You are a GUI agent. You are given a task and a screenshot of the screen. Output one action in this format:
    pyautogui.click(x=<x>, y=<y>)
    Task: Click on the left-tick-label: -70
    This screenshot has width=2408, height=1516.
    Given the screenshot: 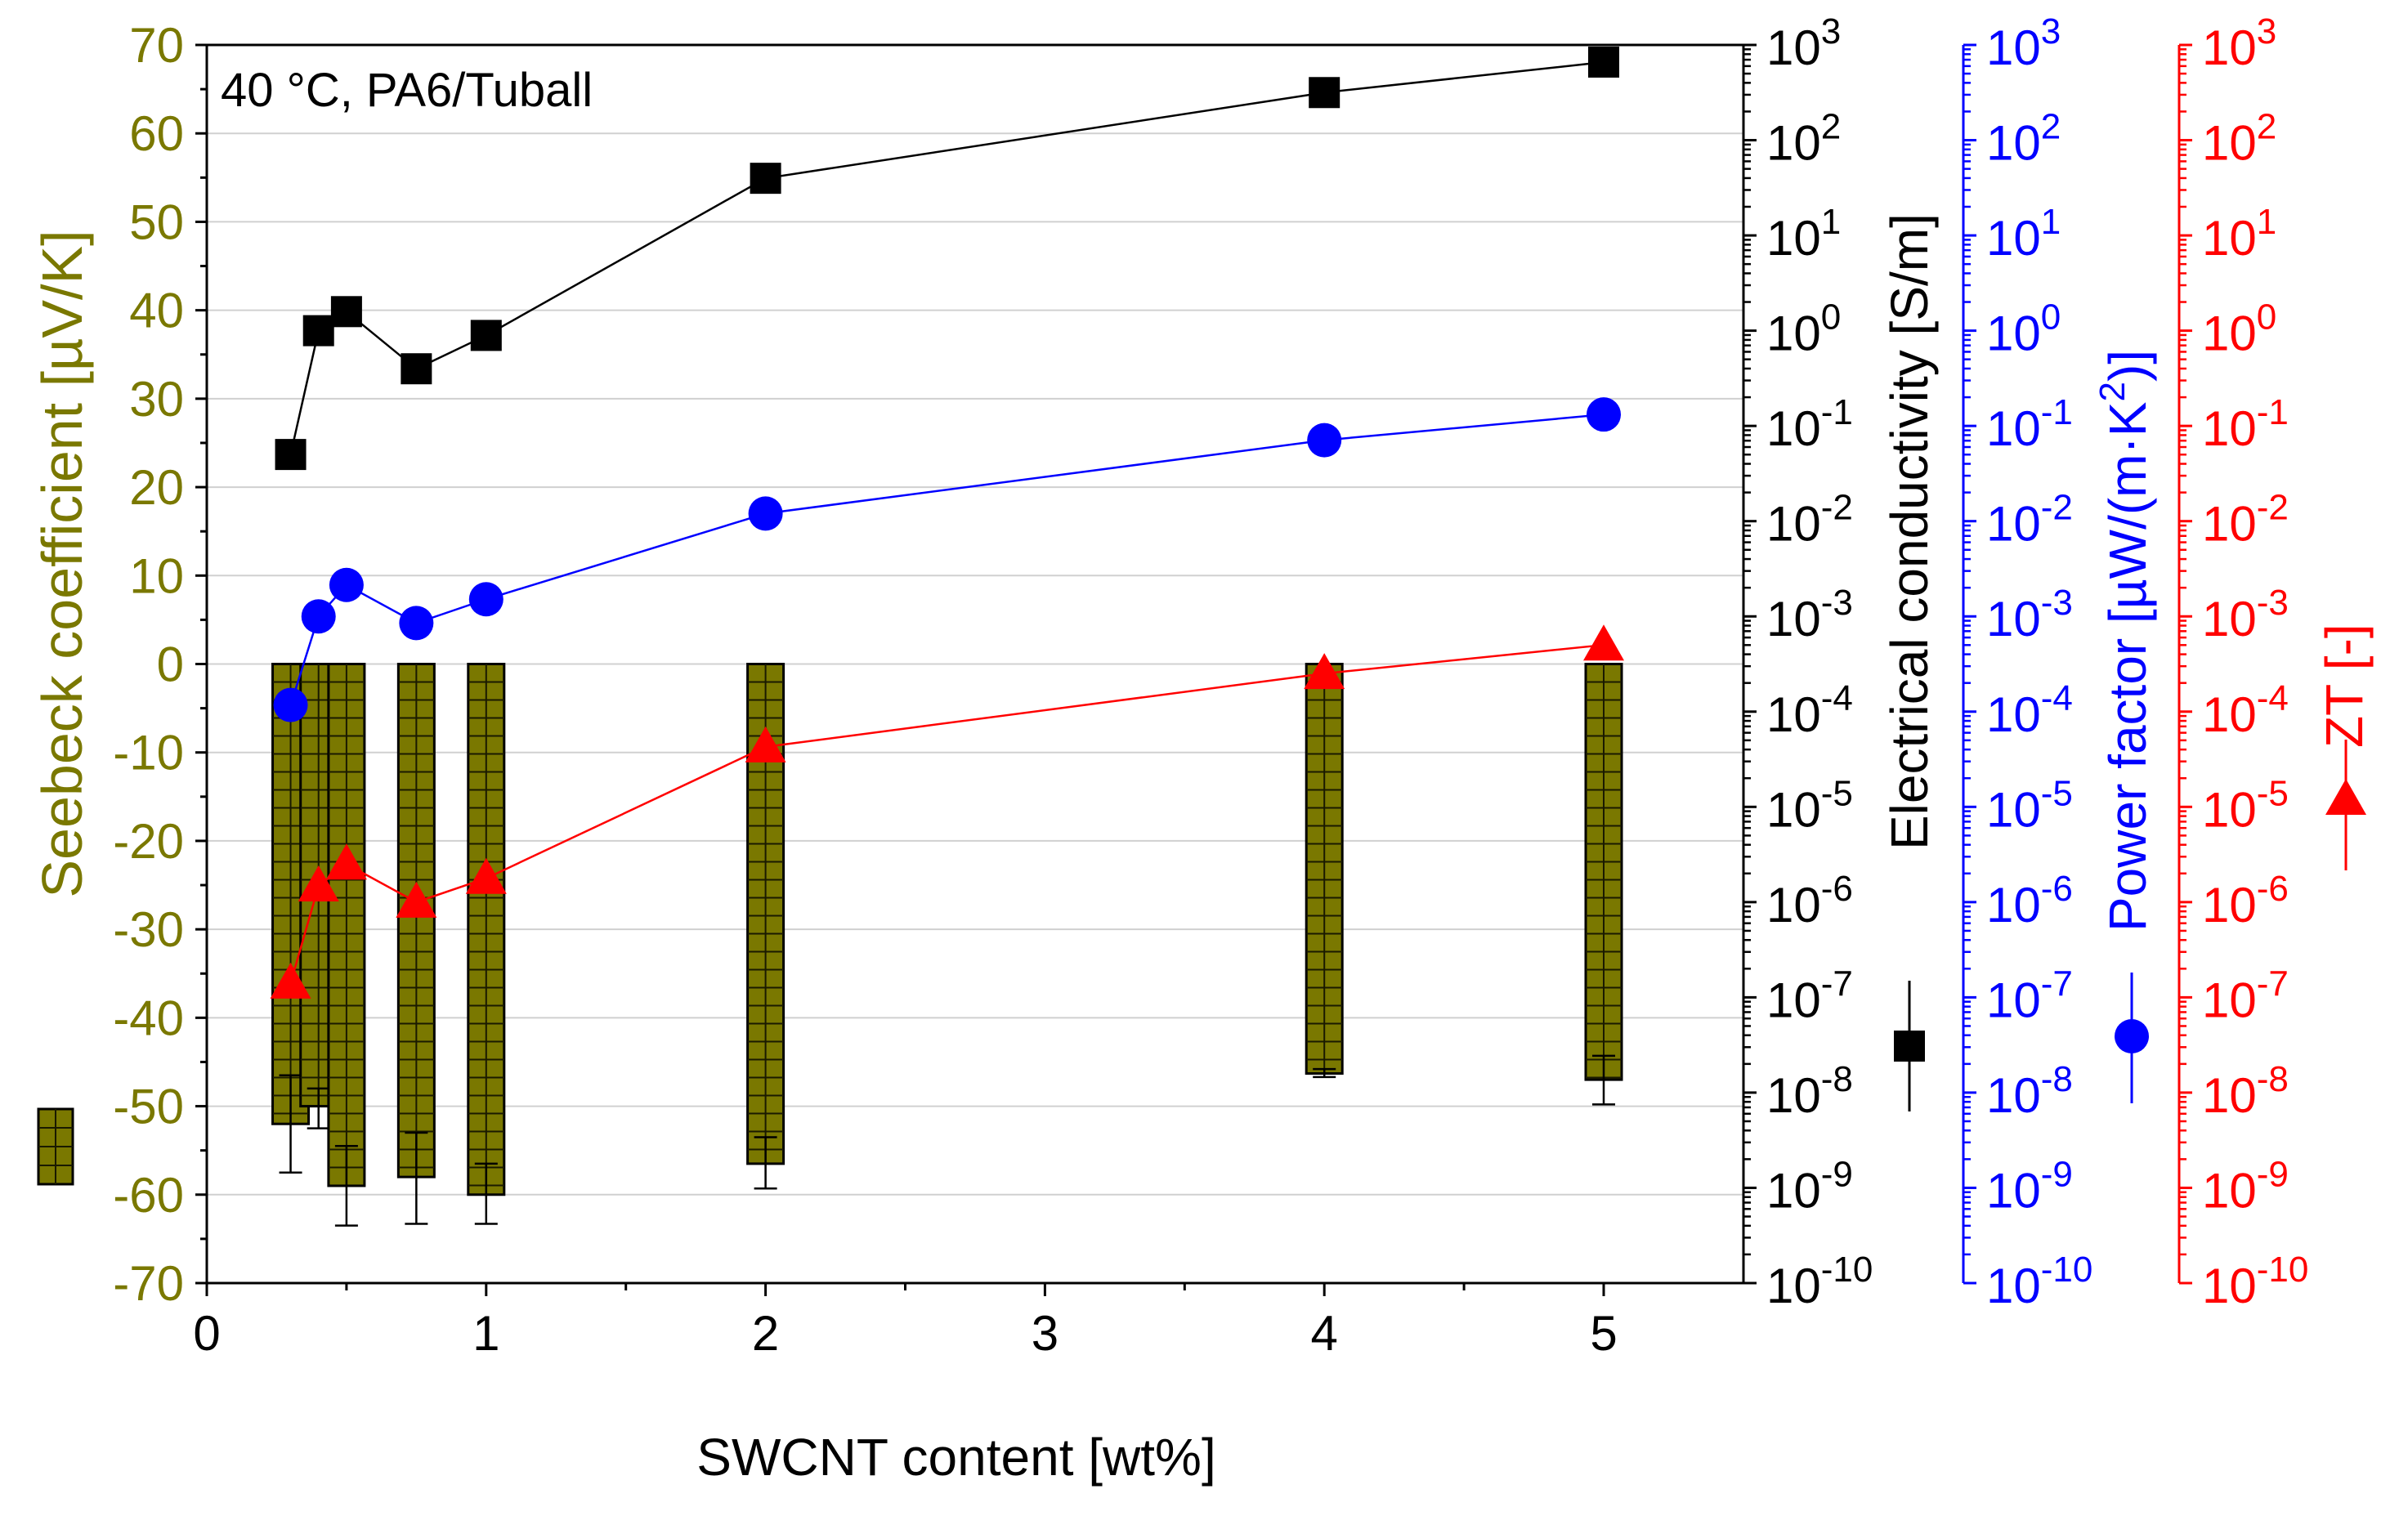 What is the action you would take?
    pyautogui.click(x=149, y=1283)
    